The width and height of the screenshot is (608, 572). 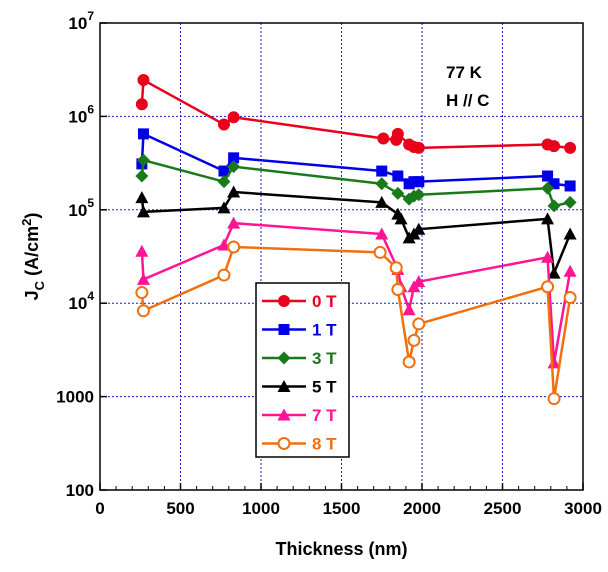 I want to click on legend-label: 1 T, so click(x=324, y=330).